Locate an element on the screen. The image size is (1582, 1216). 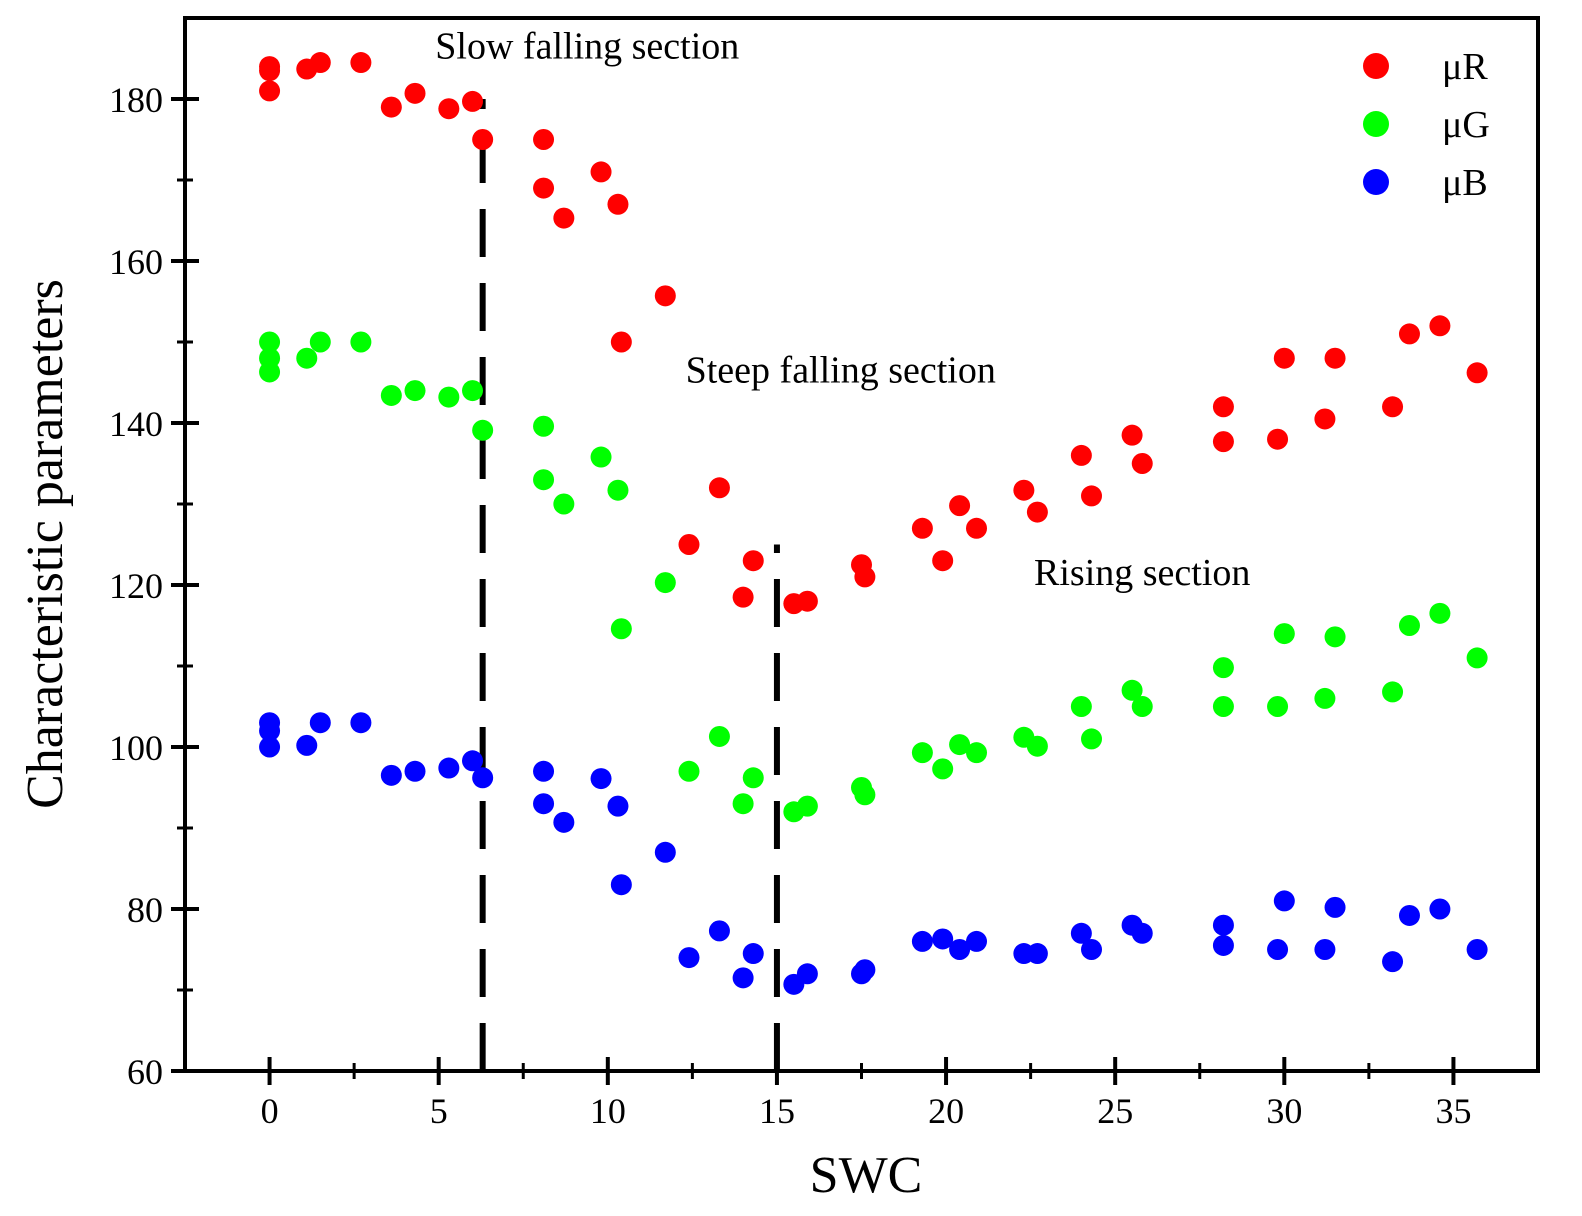
slow-falling-label: Slow falling section is located at coordinates (587, 47).